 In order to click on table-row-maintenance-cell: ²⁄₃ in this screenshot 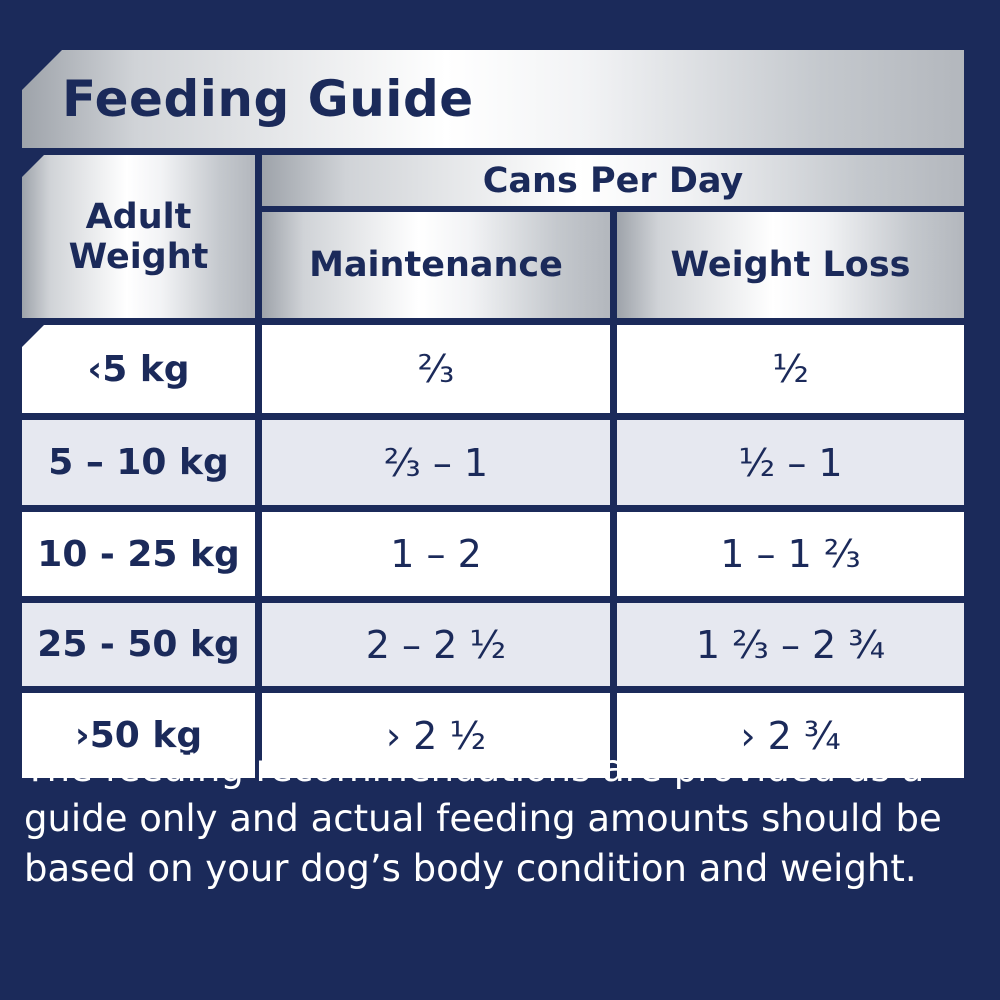, I will do `click(436, 369)`.